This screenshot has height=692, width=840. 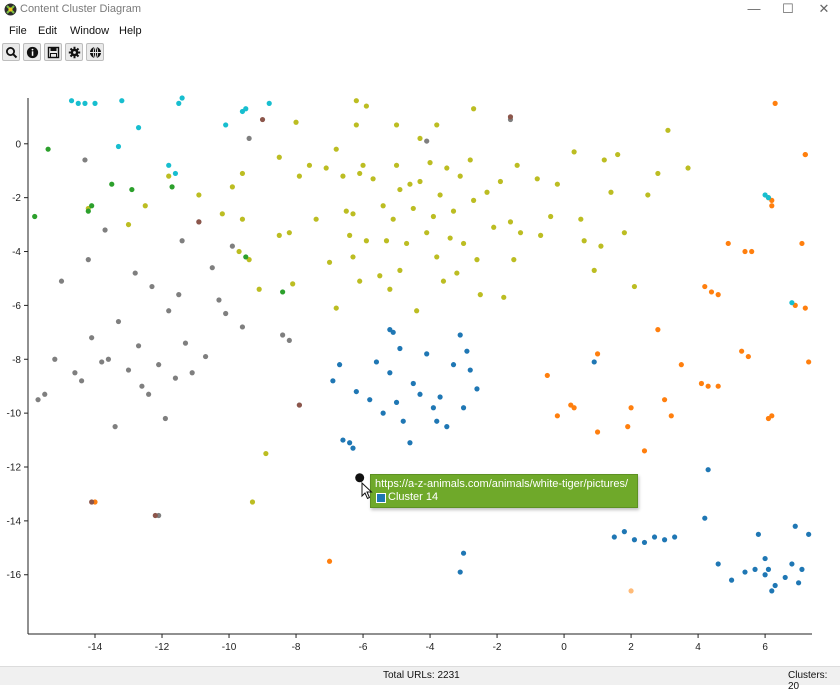 What do you see at coordinates (53, 52) in the screenshot?
I see `save-tool-button` at bounding box center [53, 52].